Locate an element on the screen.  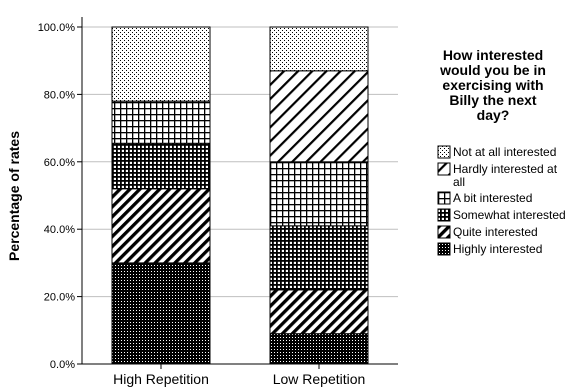
legend-label: Somewhat interested is located at coordinates (509, 215).